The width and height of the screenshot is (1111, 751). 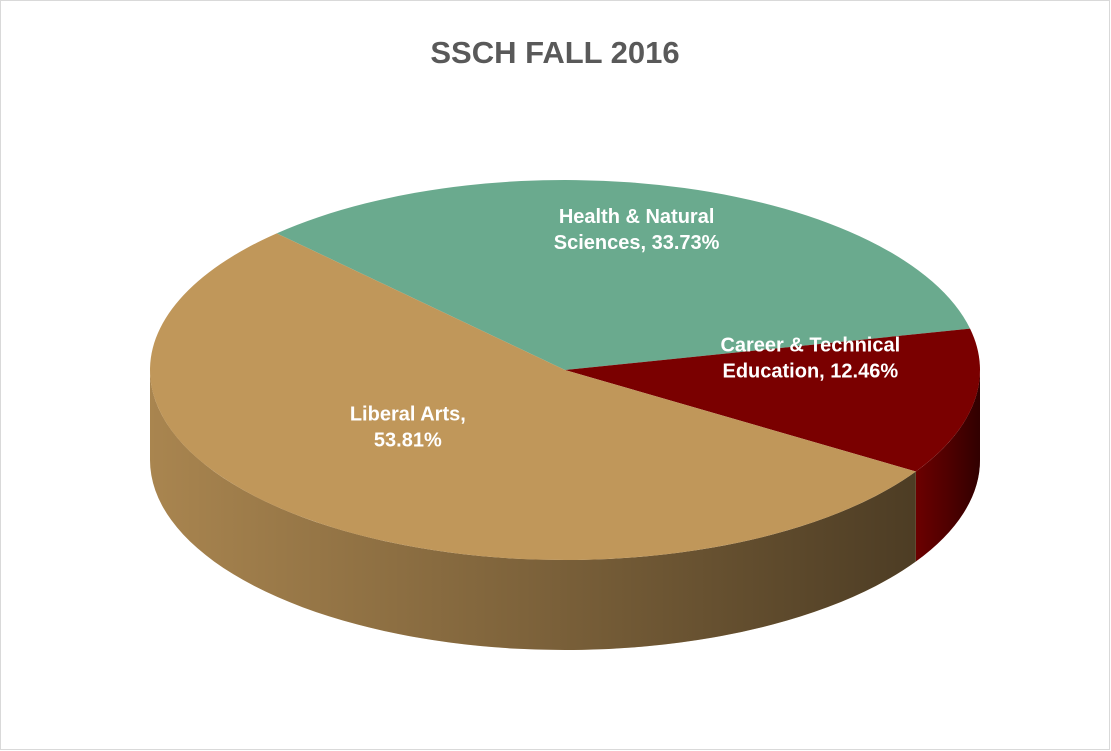 I want to click on data-label: Liberal Arts, 53.81%, so click(x=408, y=428).